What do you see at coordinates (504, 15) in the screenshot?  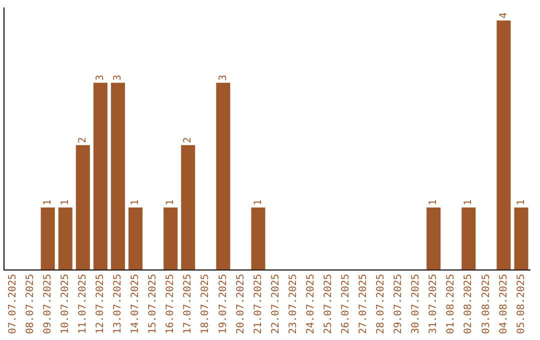 I see `data-label: 4` at bounding box center [504, 15].